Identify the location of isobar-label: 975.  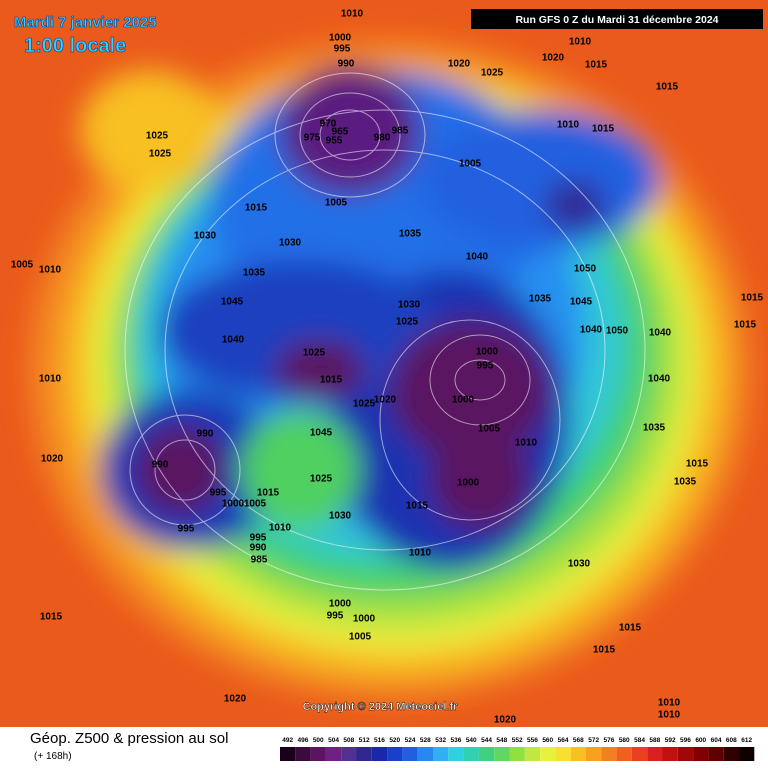
(312, 138).